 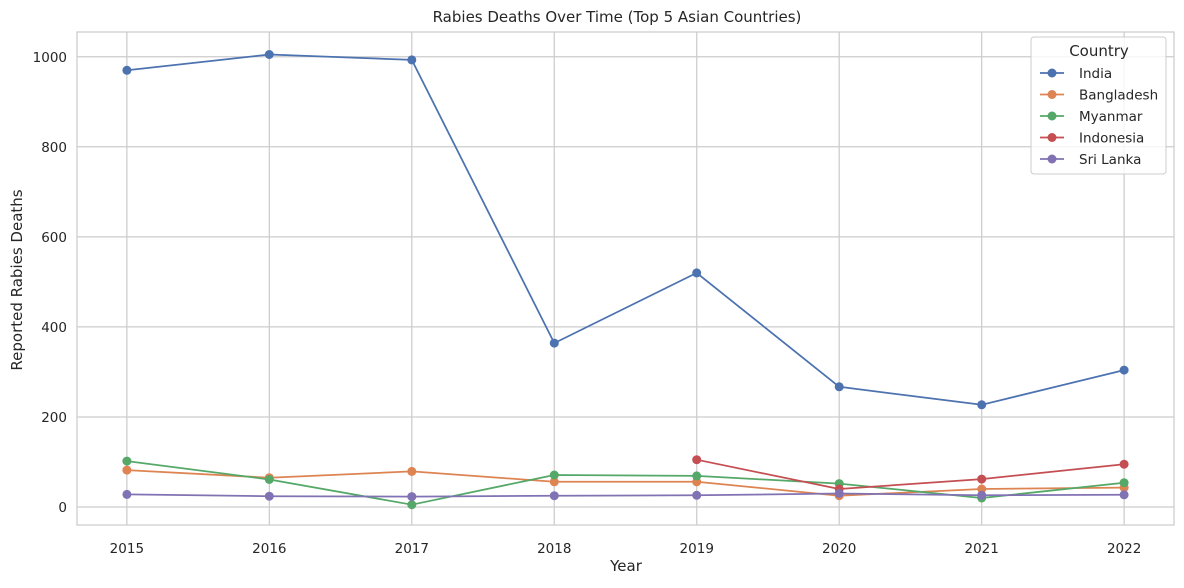 I want to click on y-tick-label: 800, so click(x=54, y=148).